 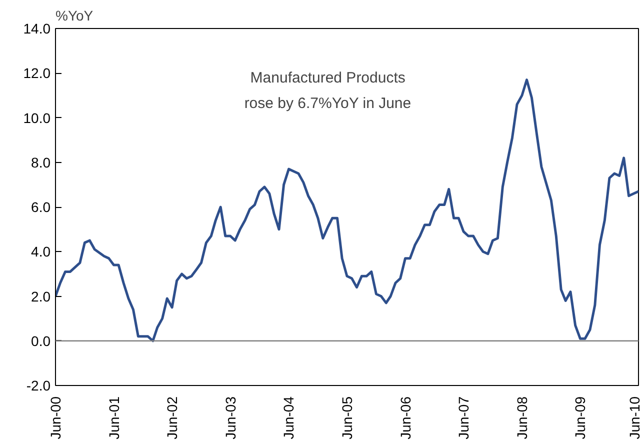 What do you see at coordinates (41, 340) in the screenshot?
I see `y-tick-label: 0.0` at bounding box center [41, 340].